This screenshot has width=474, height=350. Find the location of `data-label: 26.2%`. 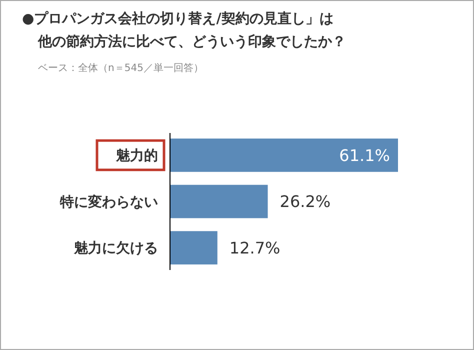

data-label: 26.2% is located at coordinates (305, 202).